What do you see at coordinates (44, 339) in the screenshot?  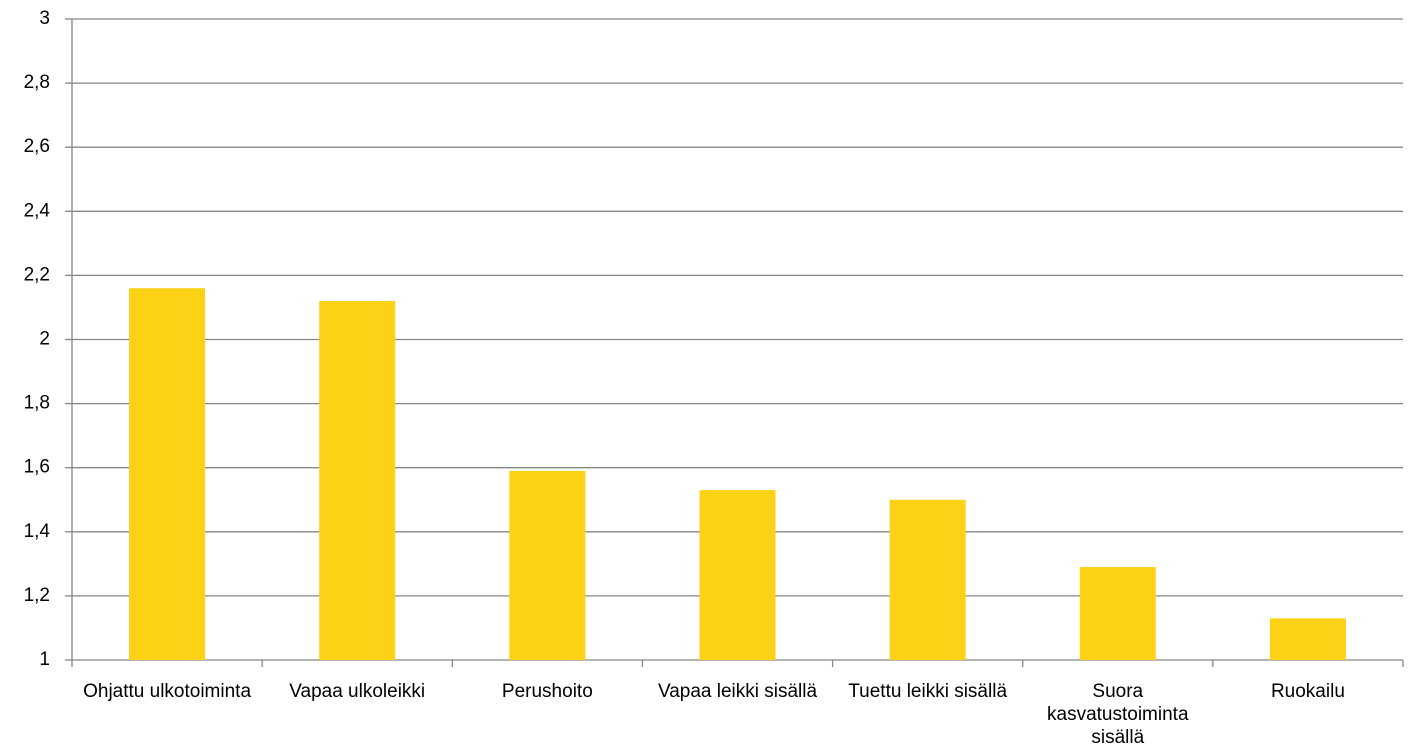 I see `y-tick-label: 2` at bounding box center [44, 339].